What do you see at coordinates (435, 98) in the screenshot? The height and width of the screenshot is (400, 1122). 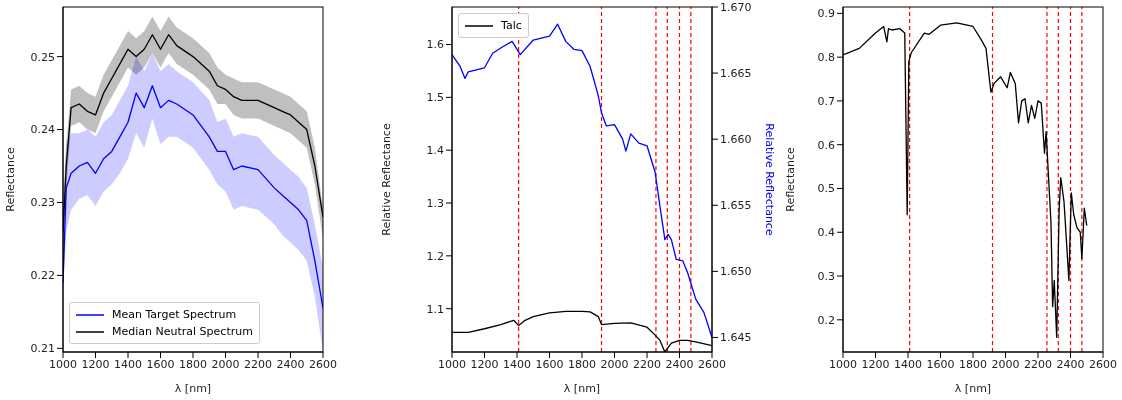 I see `y-tick-label: 1.5` at bounding box center [435, 98].